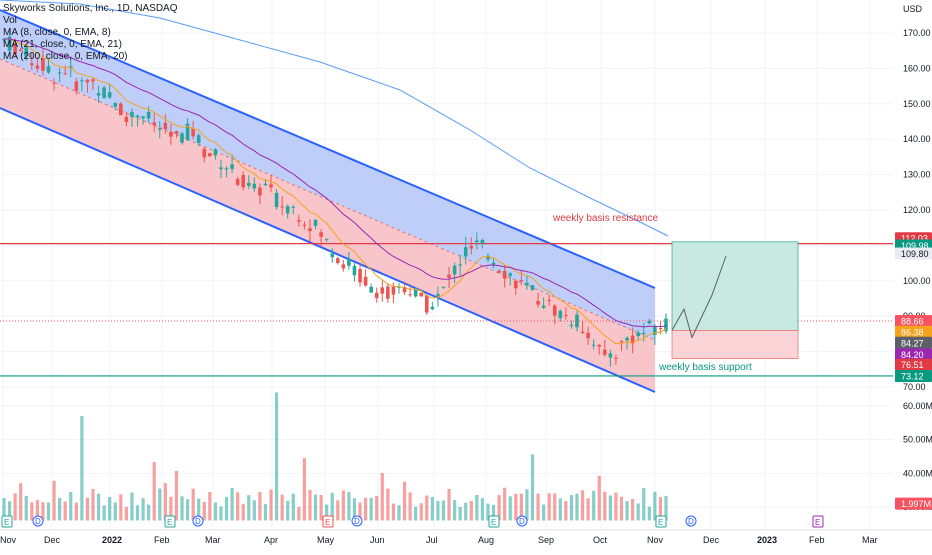  Describe the element at coordinates (271, 540) in the screenshot. I see `x-tick-label: Apr` at that location.